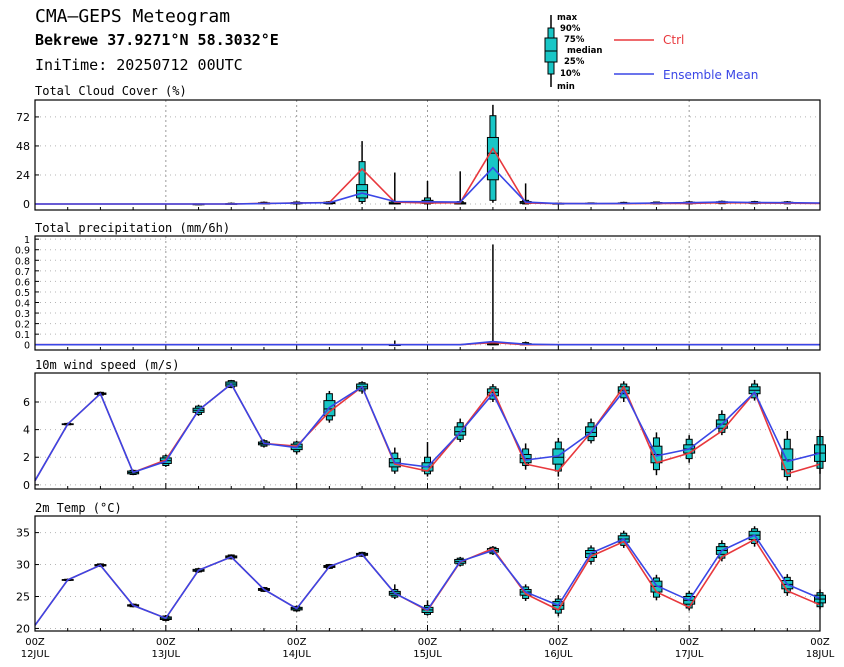  I want to click on y-tick-label: 24, so click(23, 175).